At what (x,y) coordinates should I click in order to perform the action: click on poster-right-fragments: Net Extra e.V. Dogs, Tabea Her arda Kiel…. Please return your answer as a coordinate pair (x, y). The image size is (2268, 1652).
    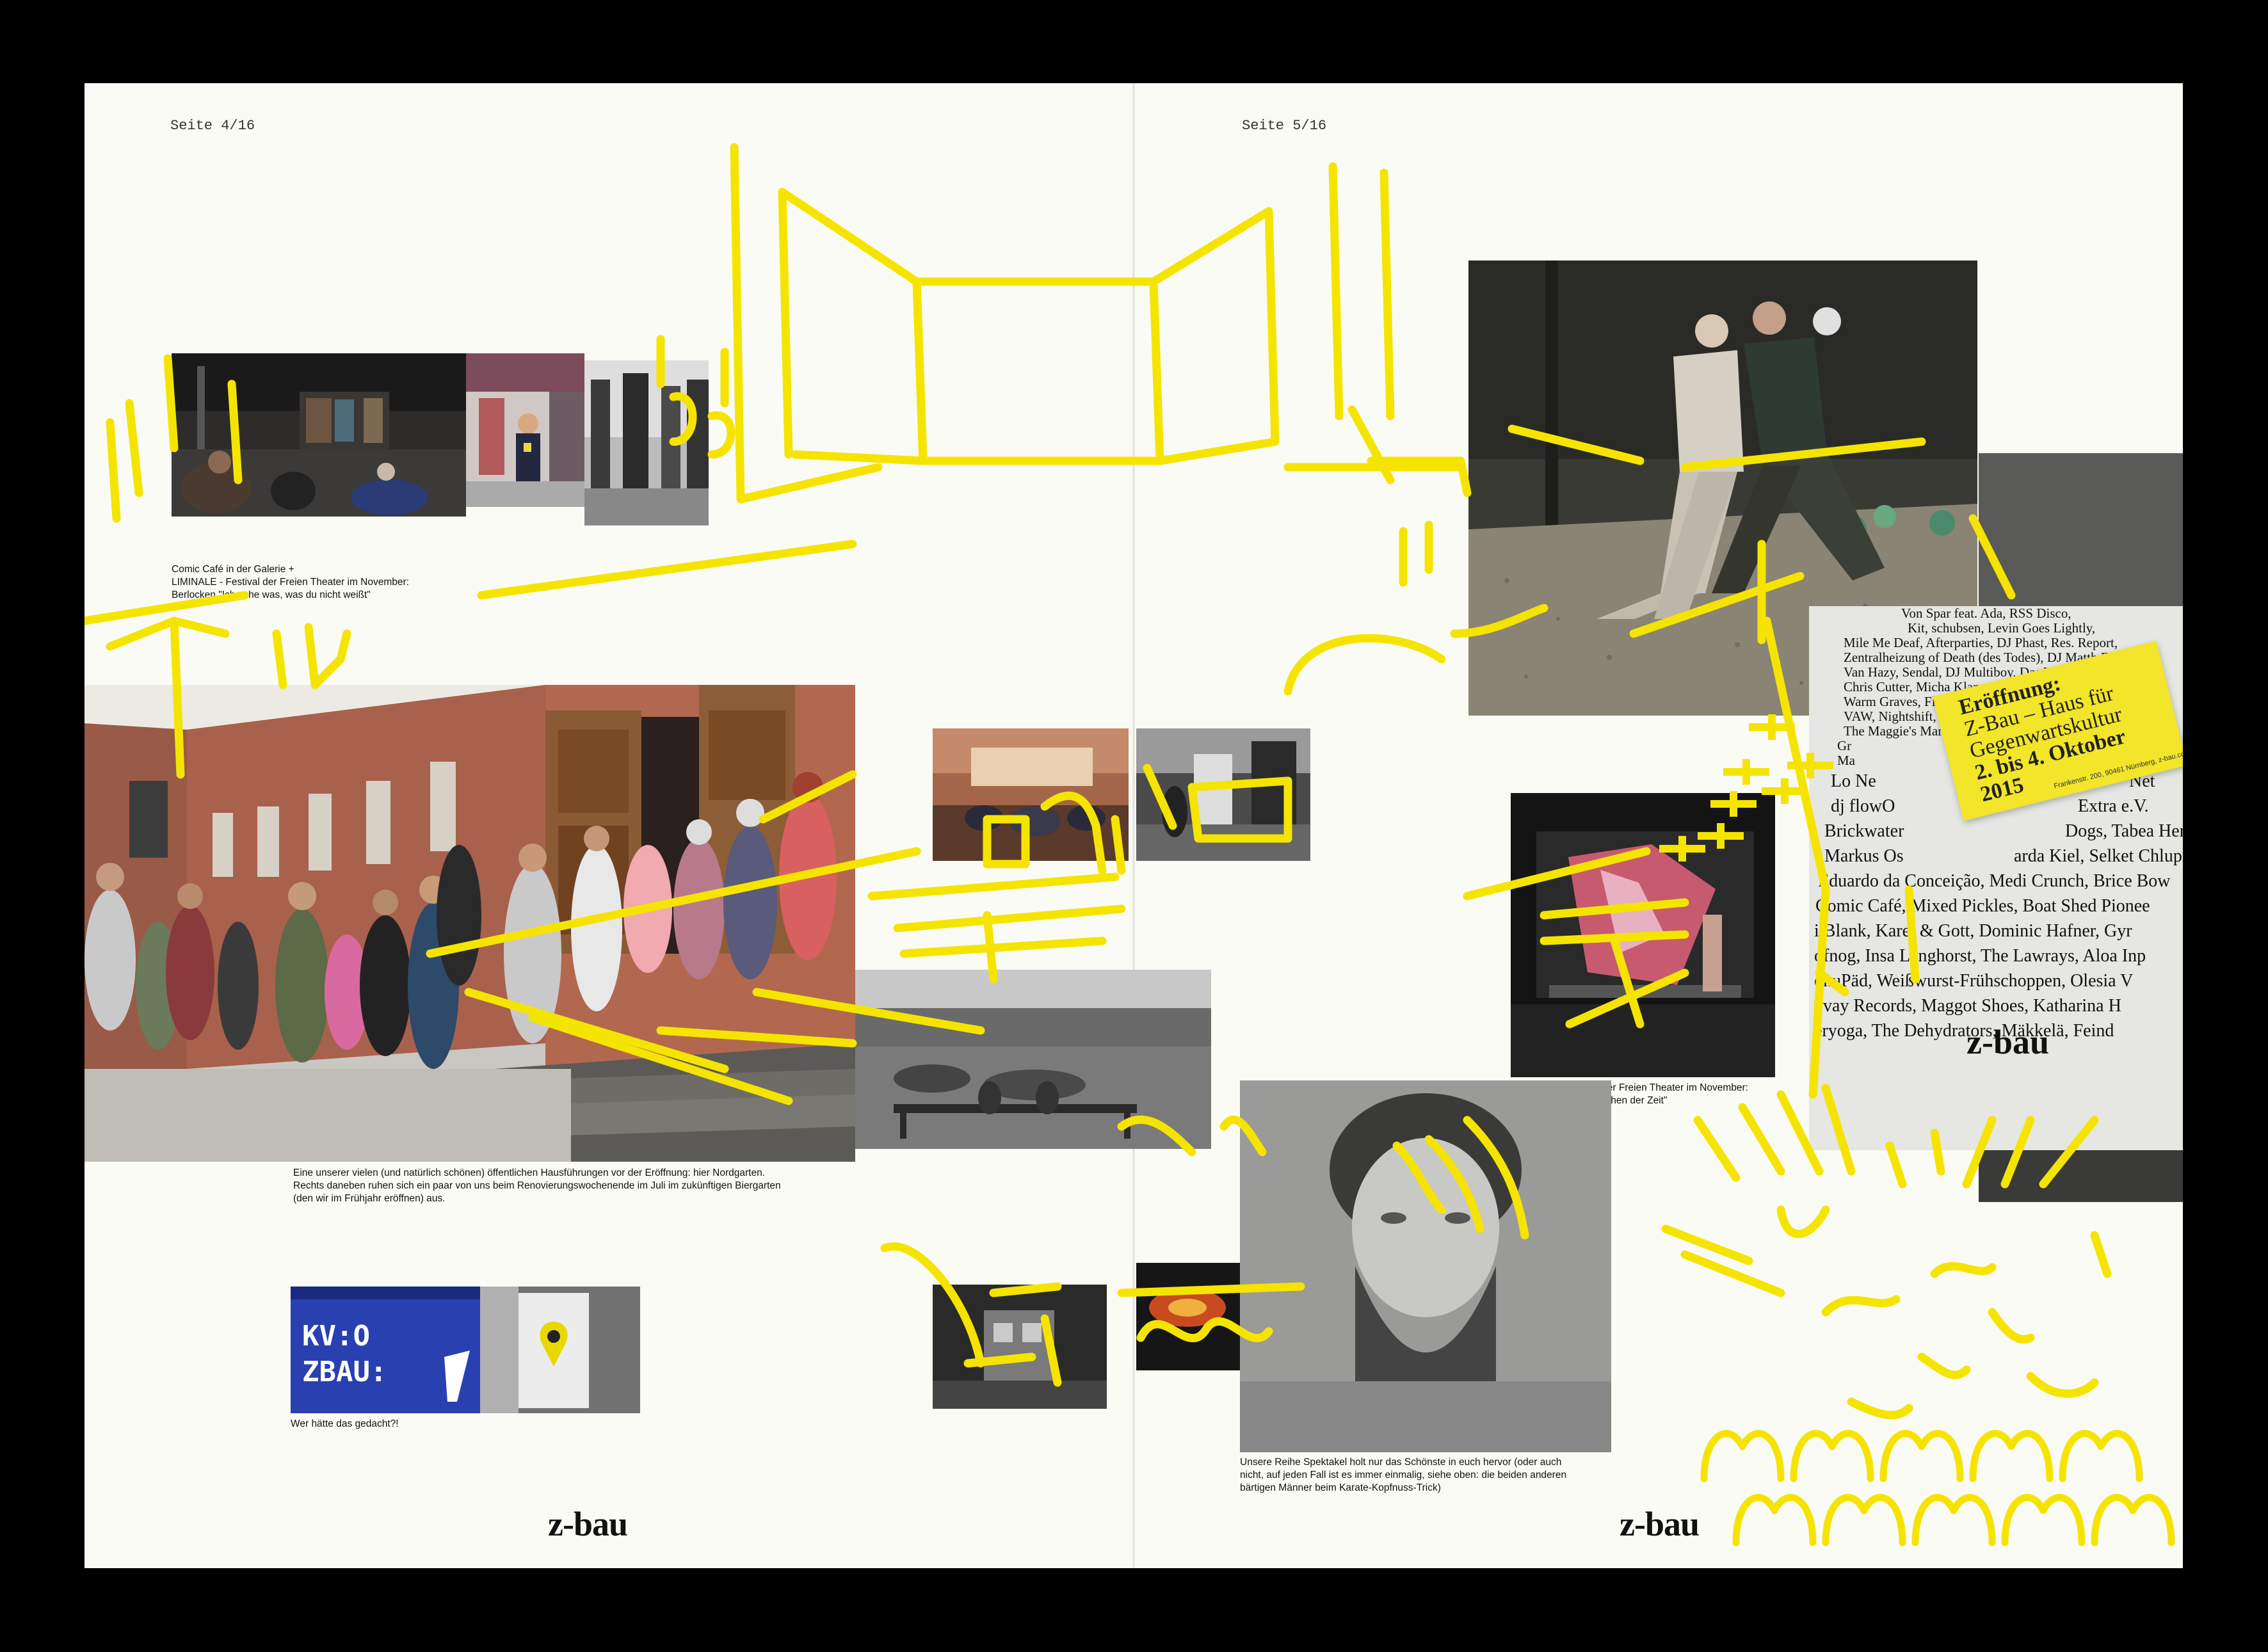
    Looking at the image, I should click on (2098, 818).